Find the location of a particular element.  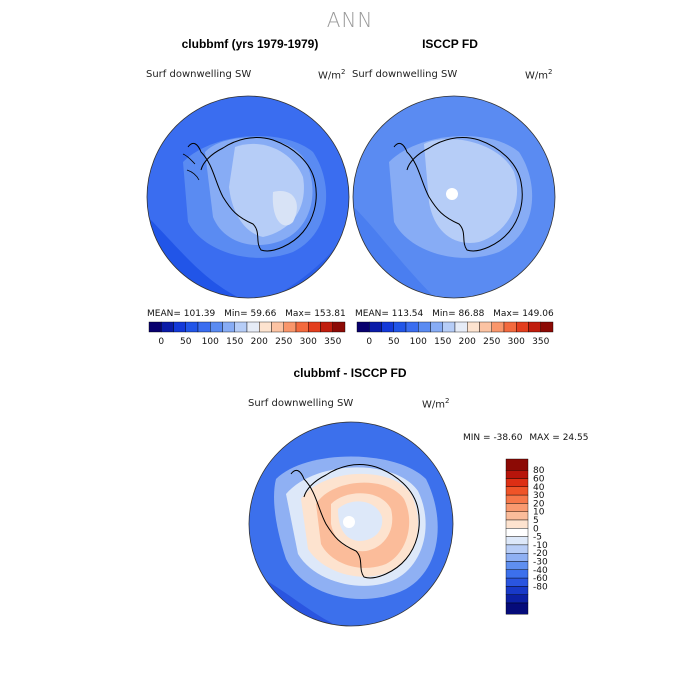

diff-panel-variable: Surf downwelling SW is located at coordinates (301, 403).